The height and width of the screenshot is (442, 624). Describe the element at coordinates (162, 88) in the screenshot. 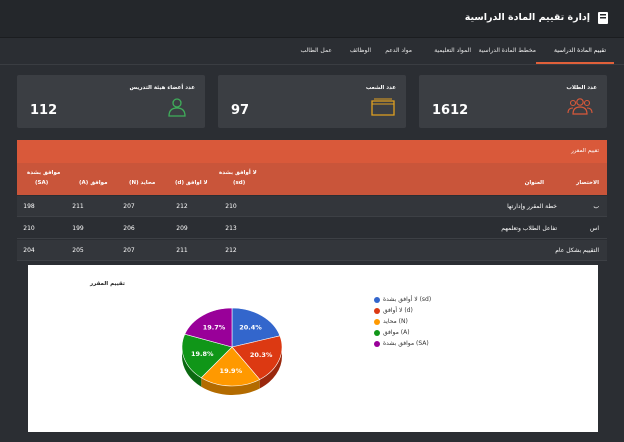

I see `stat-label: عدد أعضاء هيئة التدريس` at that location.